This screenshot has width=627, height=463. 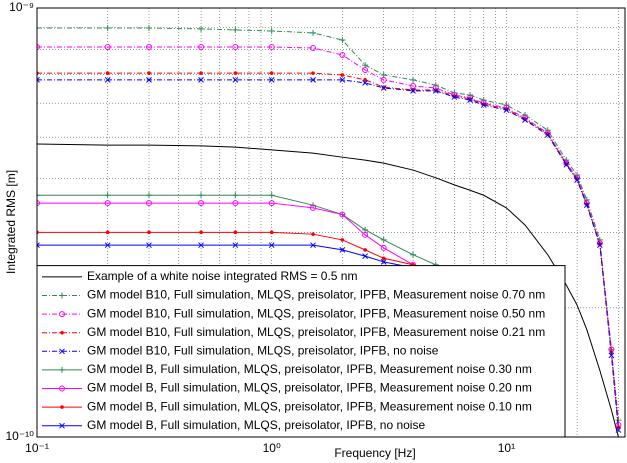 What do you see at coordinates (11, 222) in the screenshot?
I see `y-axis-label: Integrated RMS [m]` at bounding box center [11, 222].